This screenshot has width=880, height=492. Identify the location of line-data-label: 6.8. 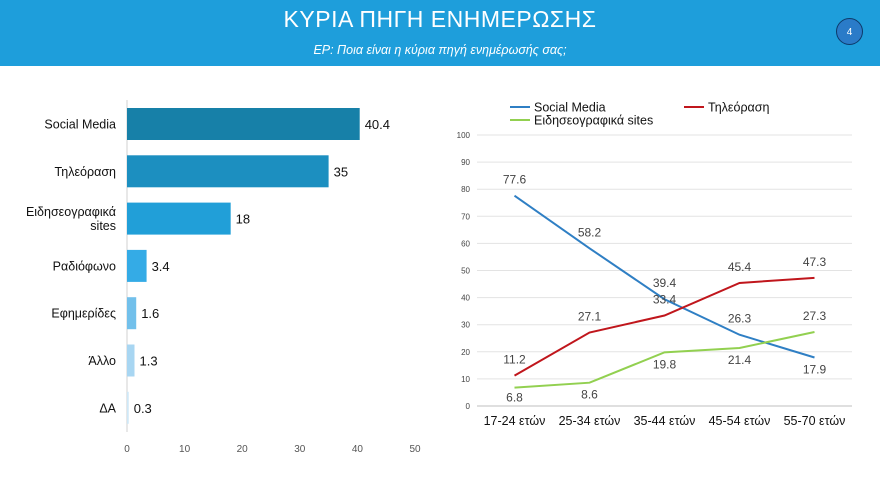
(514, 398).